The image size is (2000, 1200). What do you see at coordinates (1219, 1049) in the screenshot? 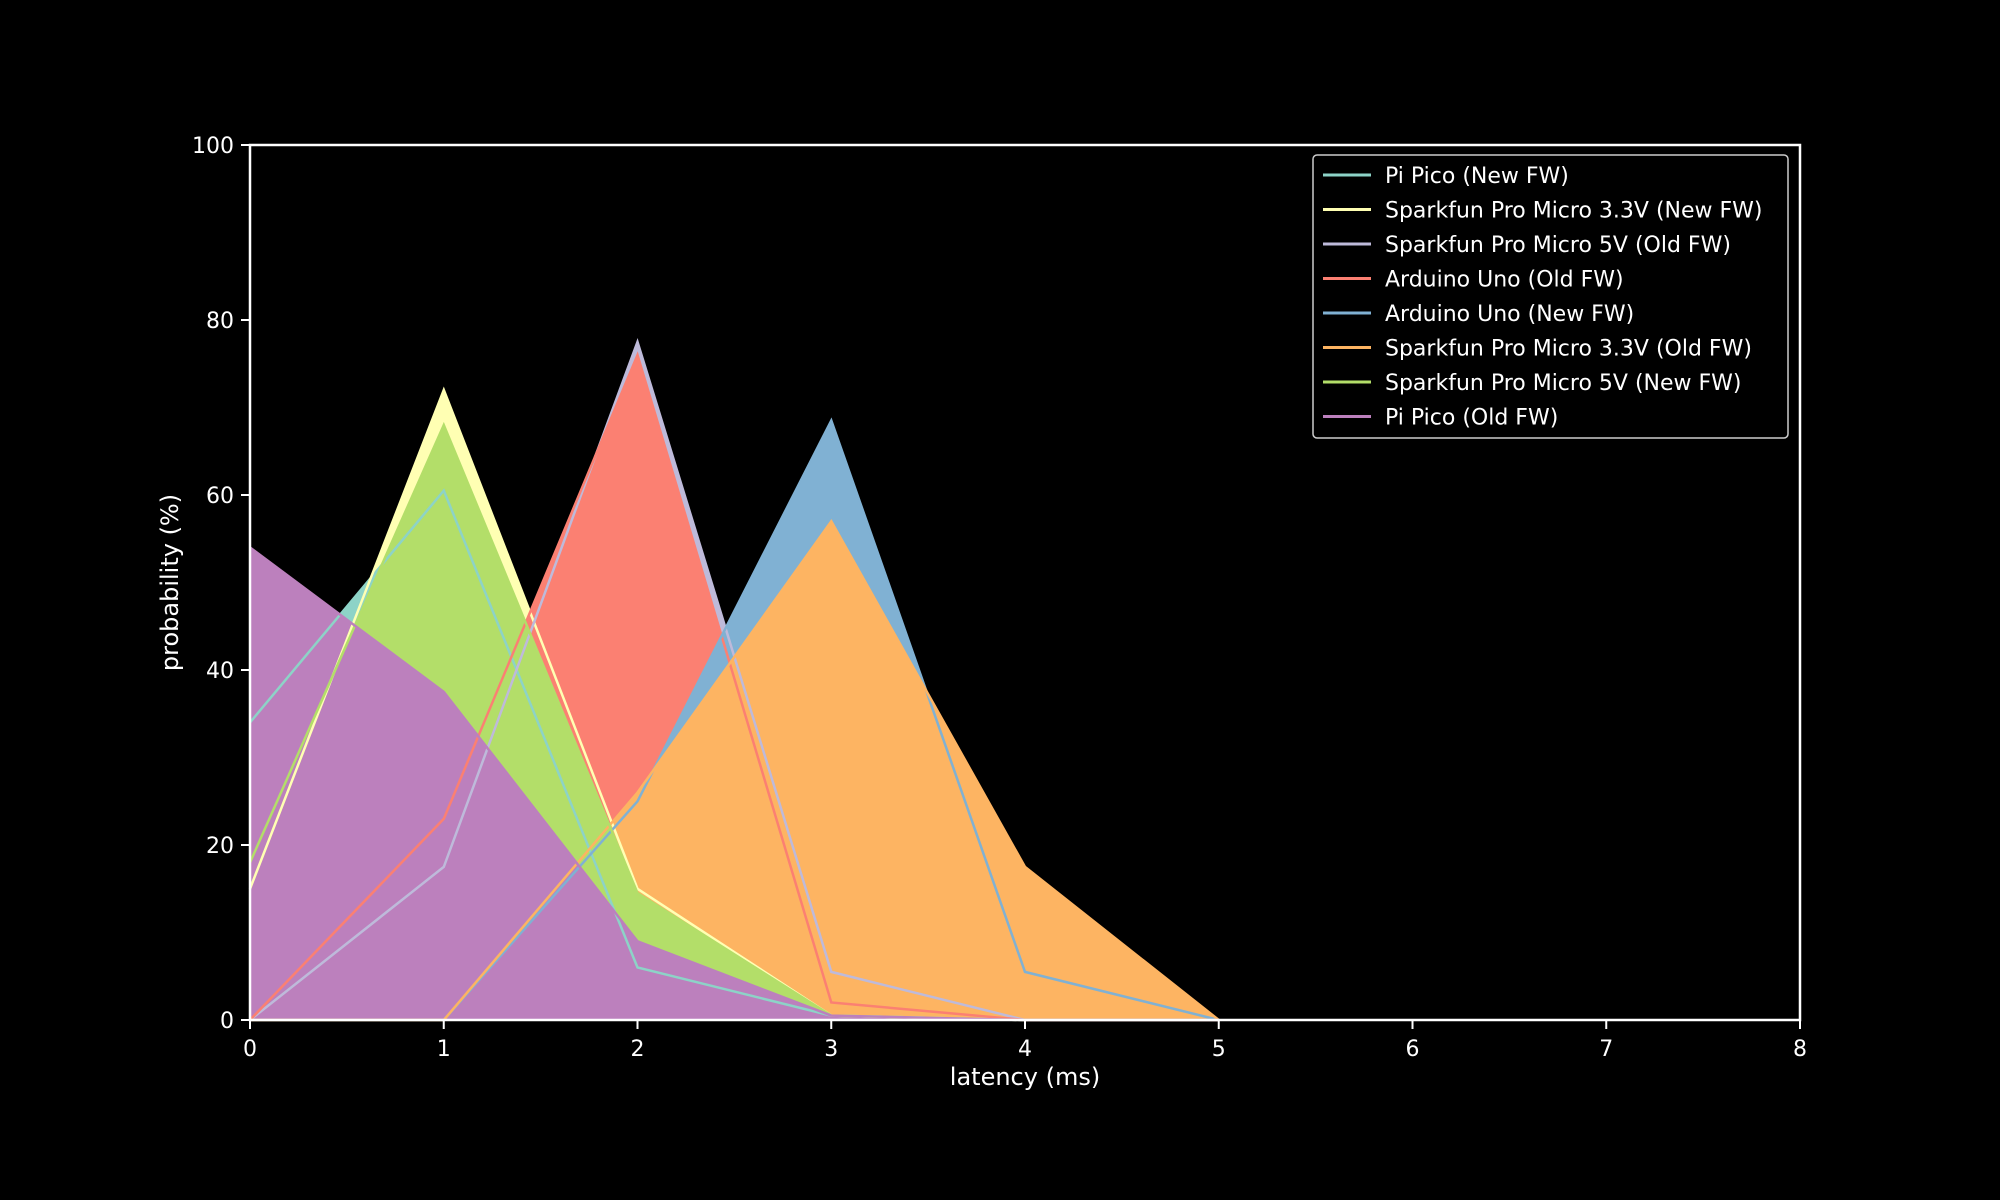
I see `x-tick-label: 5` at bounding box center [1219, 1049].